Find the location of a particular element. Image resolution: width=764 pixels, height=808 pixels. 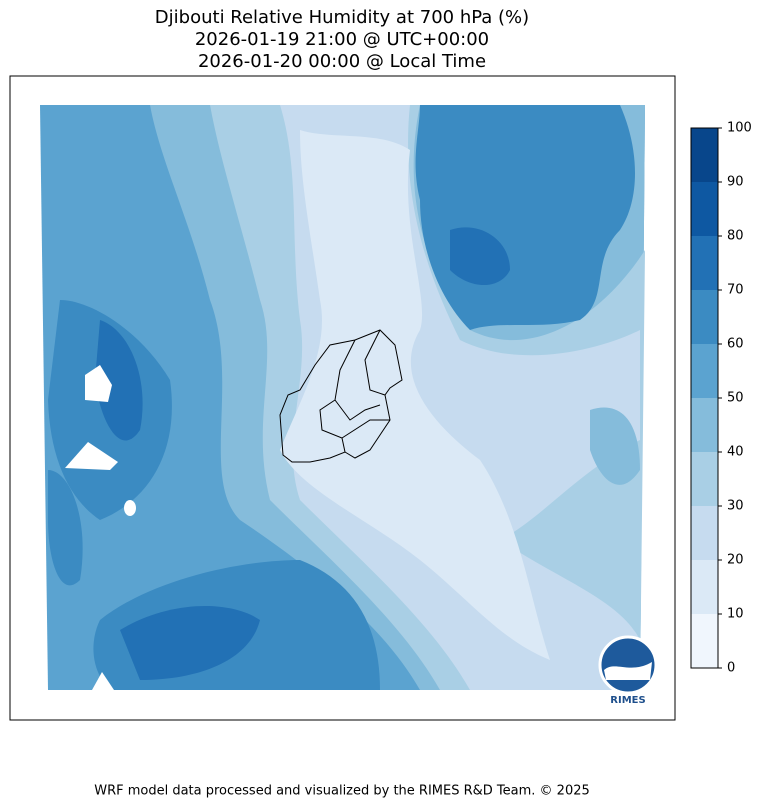

title-line: 2026-01-19 21:00 @ UTC+00:00 is located at coordinates (342, 39).